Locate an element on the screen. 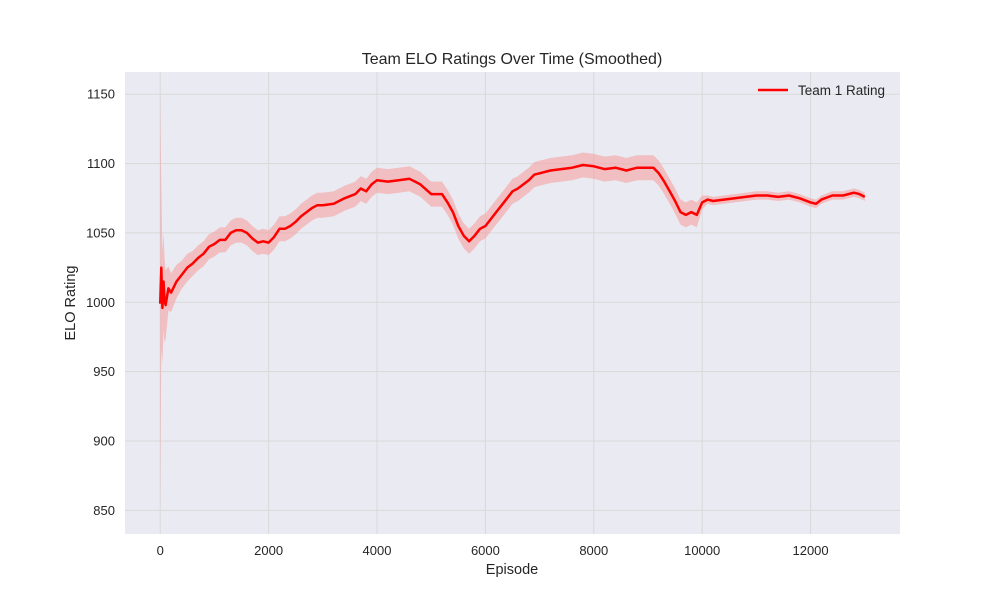  y-tick-label: 850 is located at coordinates (104, 510).